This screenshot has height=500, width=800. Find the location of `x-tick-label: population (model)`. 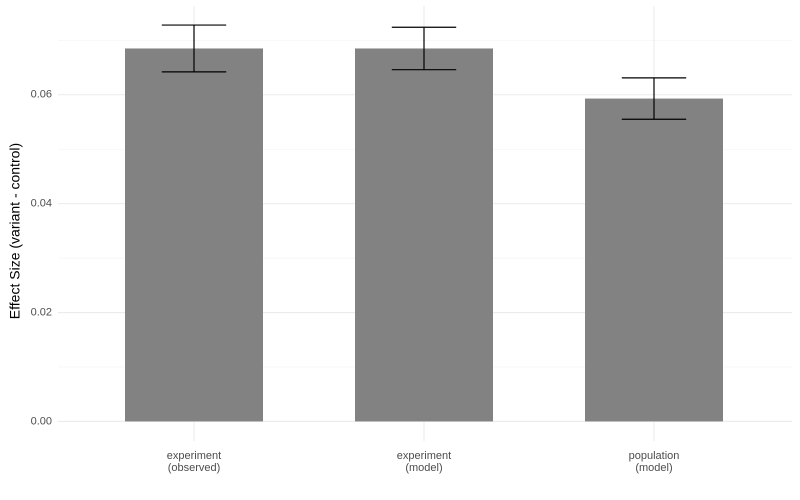

x-tick-label: population (model) is located at coordinates (654, 462).